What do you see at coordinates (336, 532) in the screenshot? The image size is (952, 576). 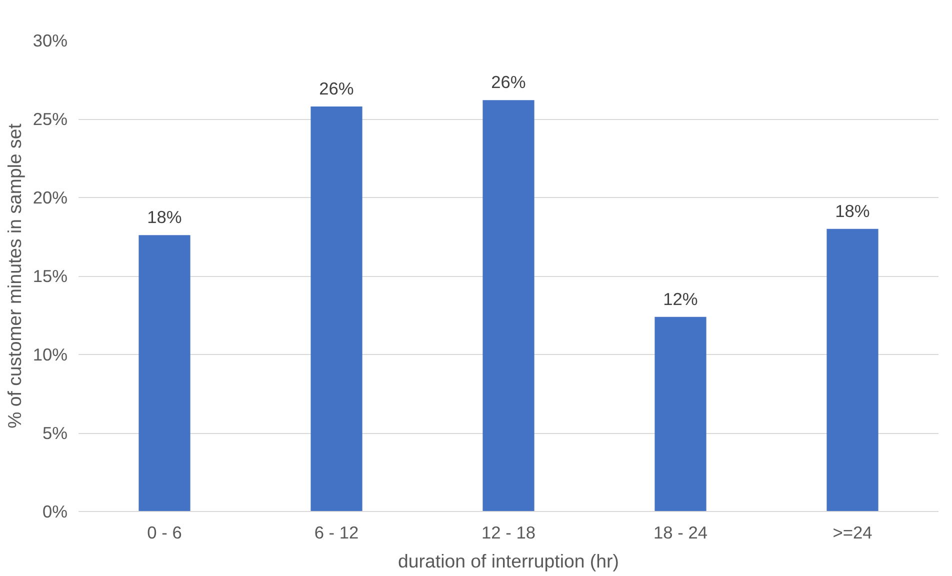 I see `x-tick-label: 6 - 12` at bounding box center [336, 532].